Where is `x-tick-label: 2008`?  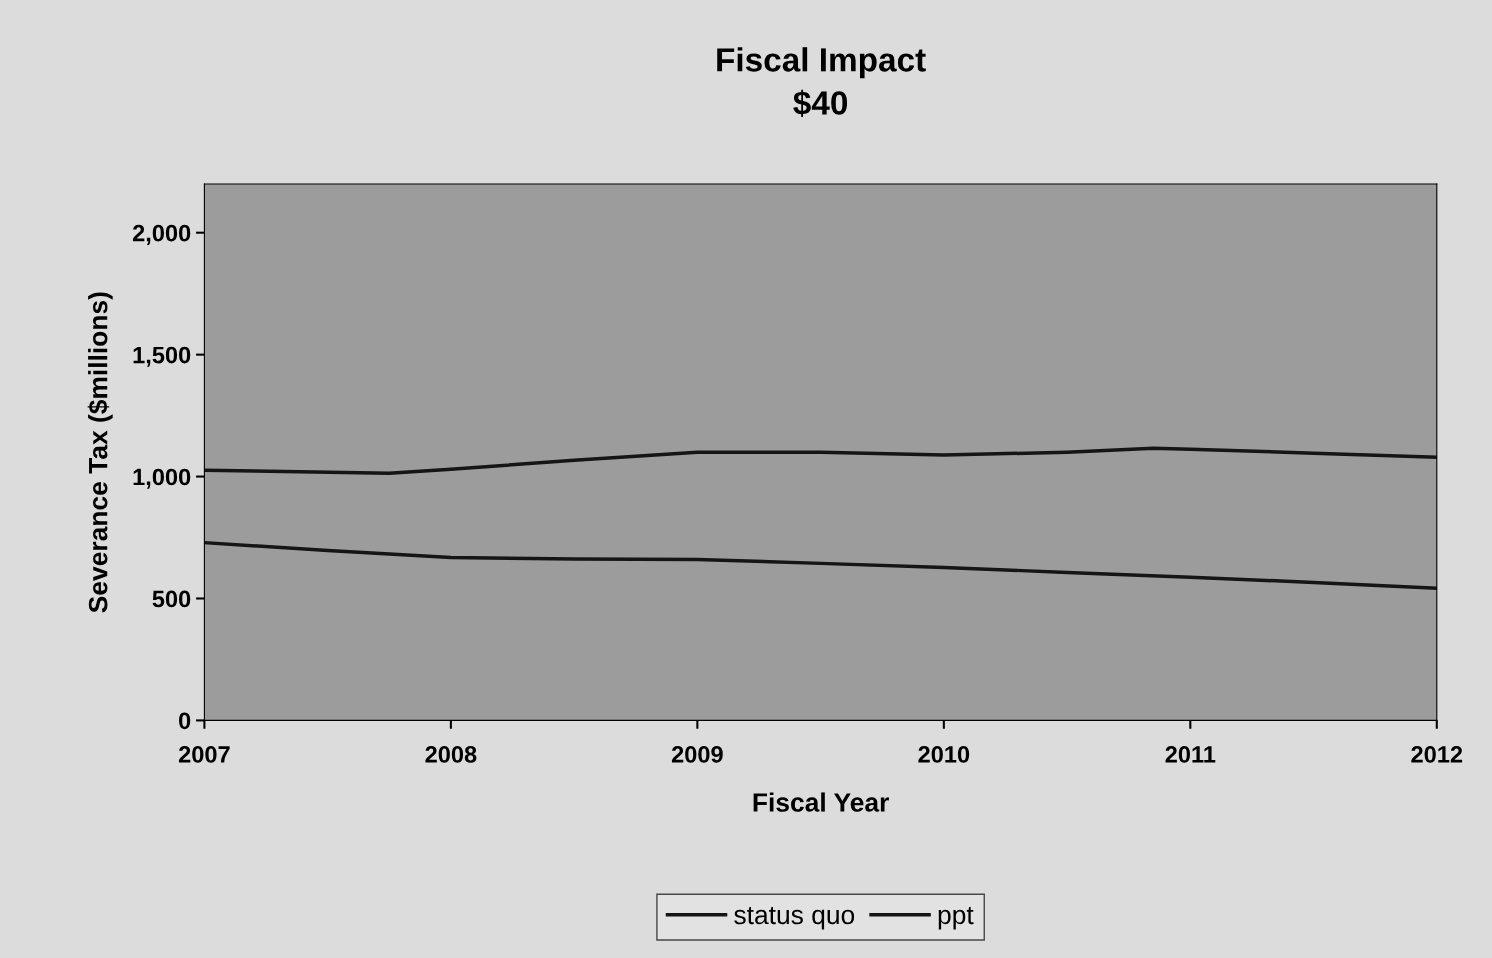
x-tick-label: 2008 is located at coordinates (451, 754).